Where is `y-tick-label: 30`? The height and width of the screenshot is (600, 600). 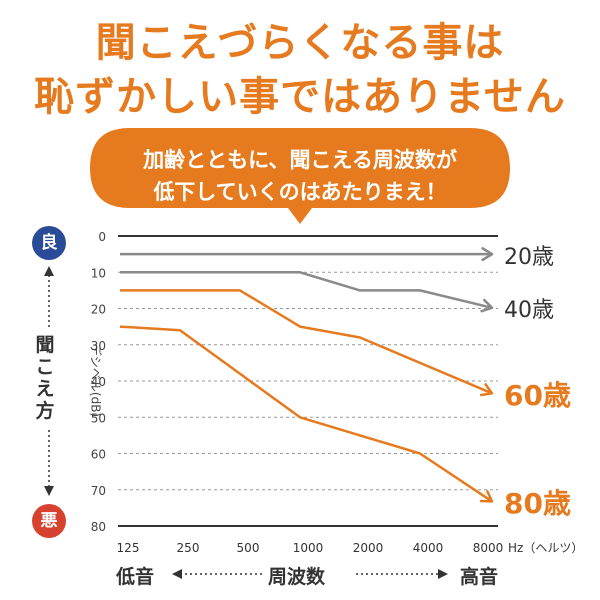 y-tick-label: 30 is located at coordinates (98, 346).